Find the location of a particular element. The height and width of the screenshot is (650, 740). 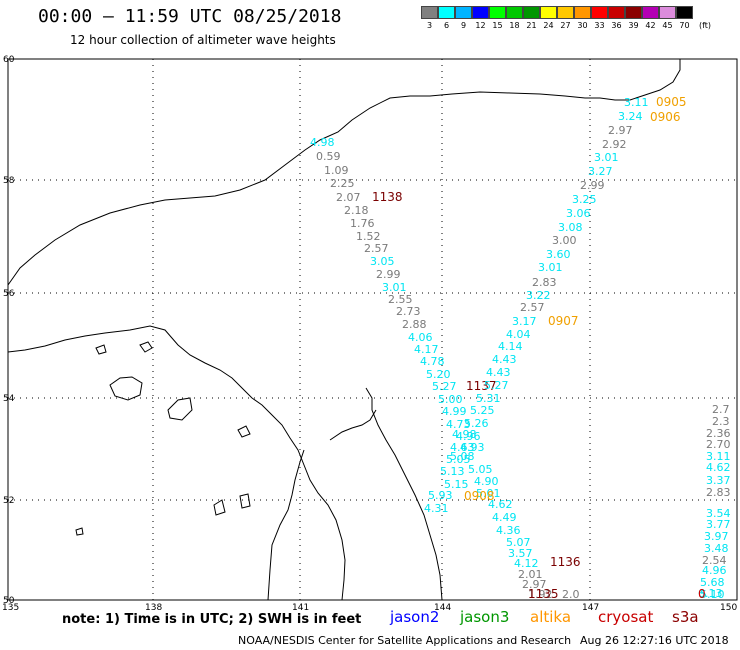

lat-label: 52 is located at coordinates (8, 501).